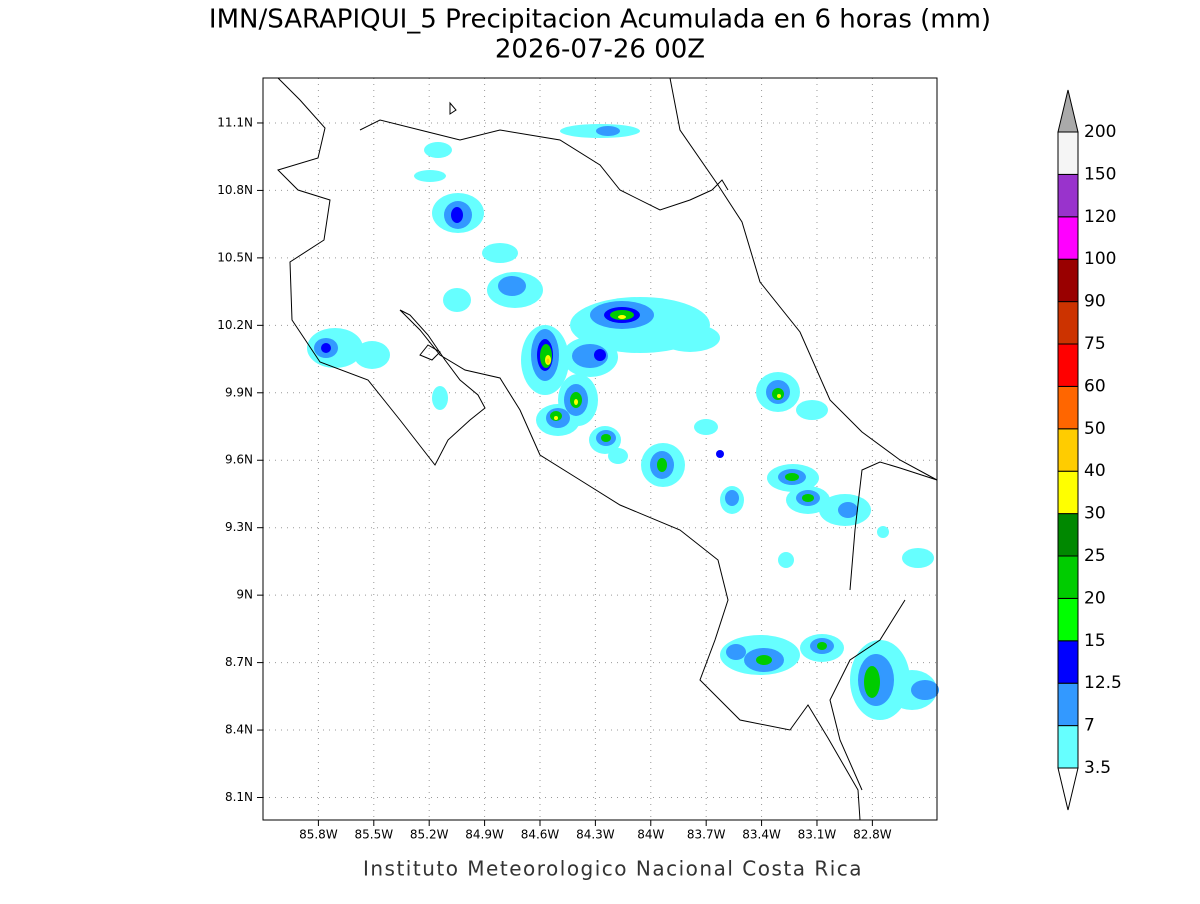 The image size is (1200, 904). Describe the element at coordinates (872, 835) in the screenshot. I see `x-tick-label: 82.8W` at that location.